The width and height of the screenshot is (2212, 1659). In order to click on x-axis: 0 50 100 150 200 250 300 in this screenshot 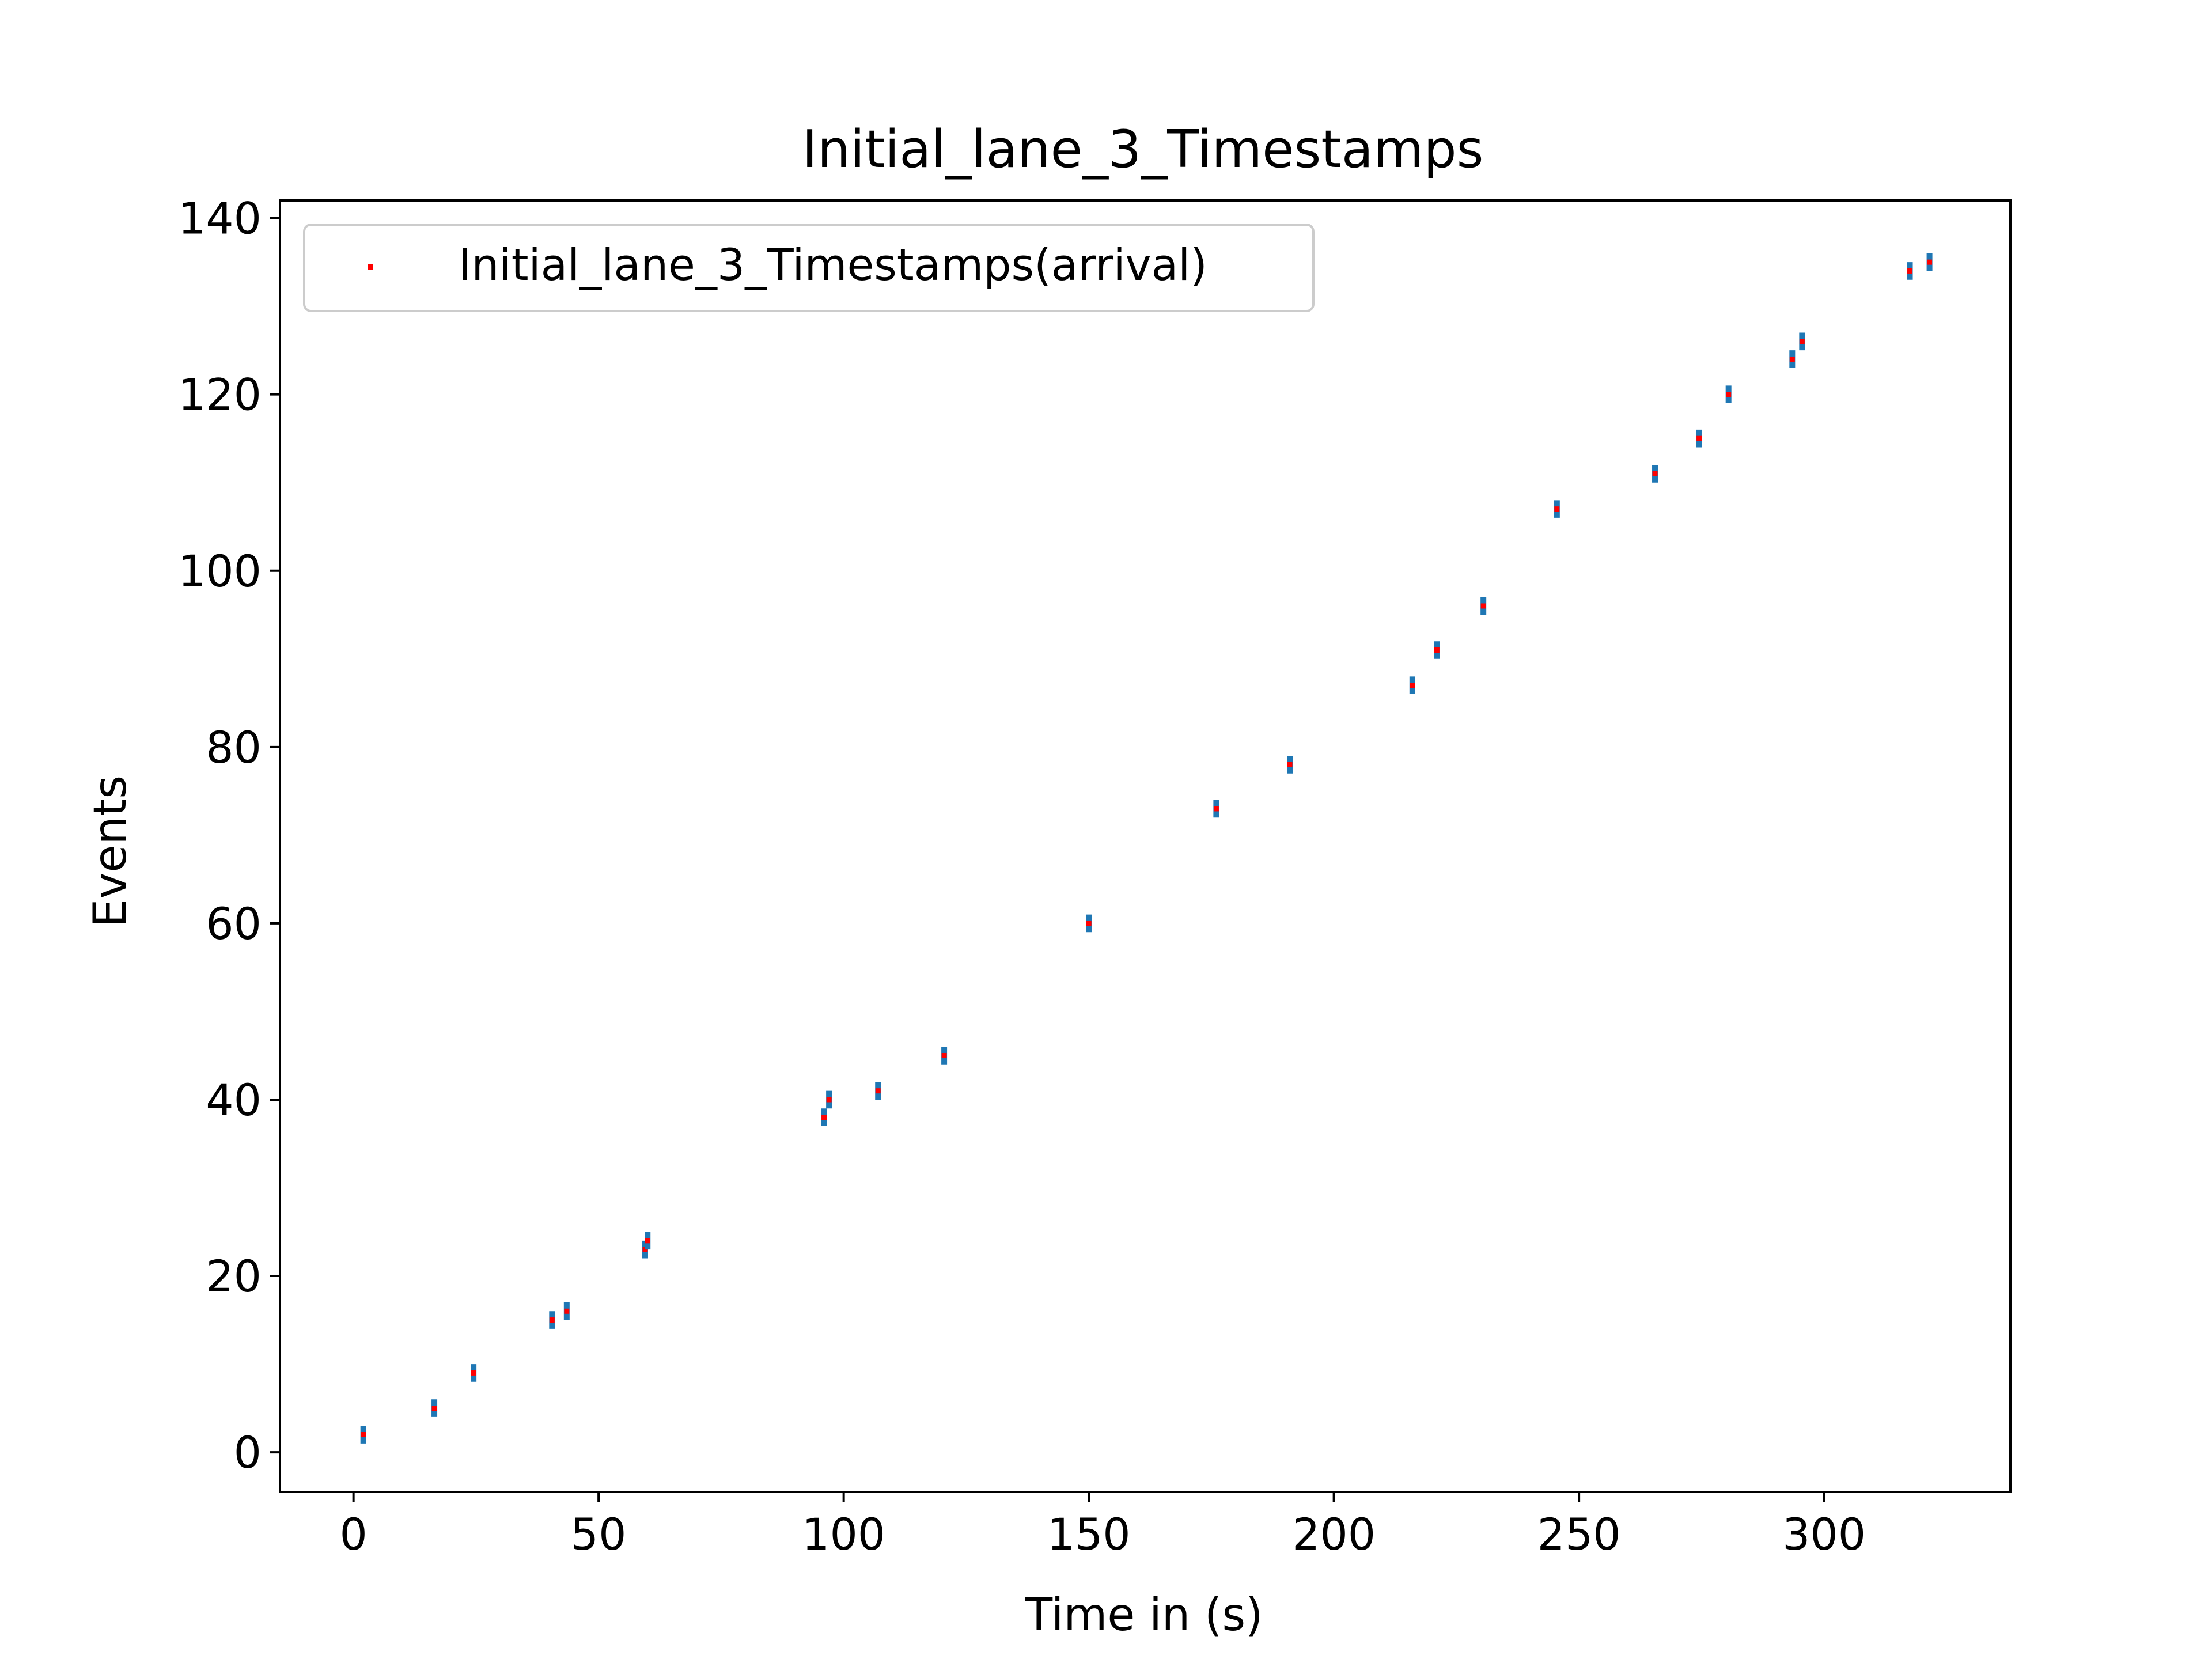, I will do `click(1102, 1526)`.